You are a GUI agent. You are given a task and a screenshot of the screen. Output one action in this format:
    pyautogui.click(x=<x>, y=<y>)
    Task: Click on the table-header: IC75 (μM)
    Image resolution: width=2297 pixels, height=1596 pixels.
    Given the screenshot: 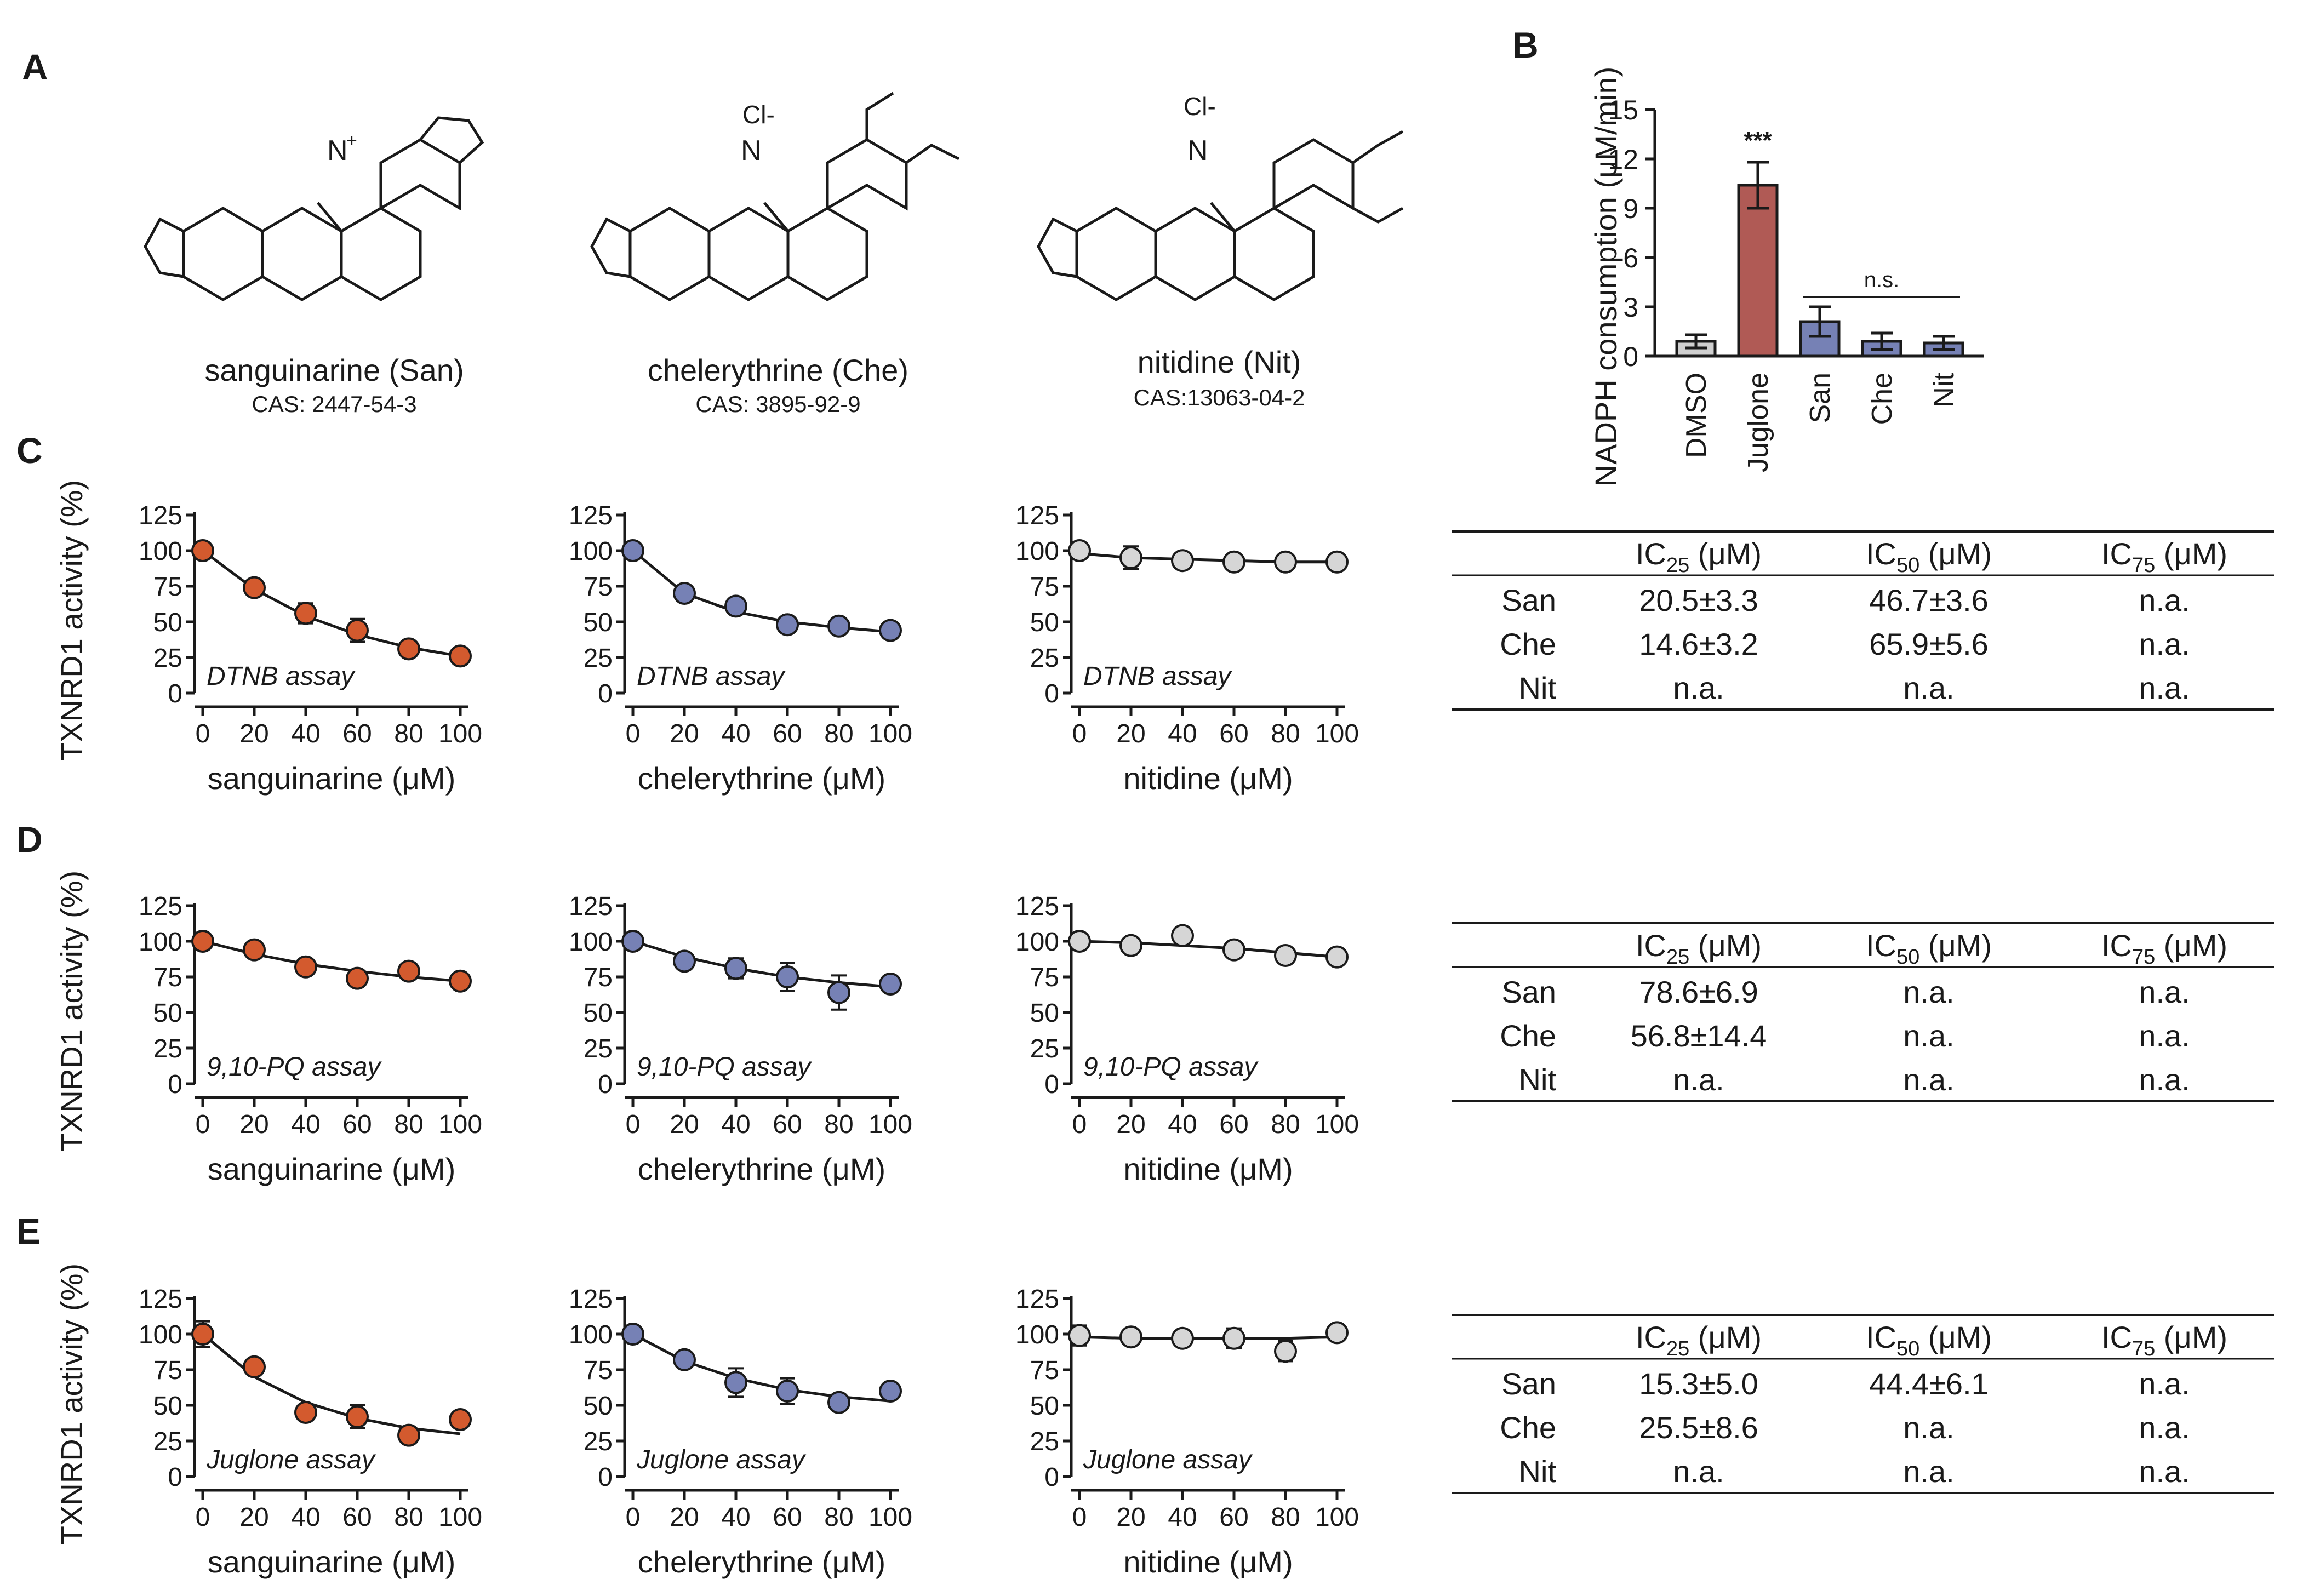 What is the action you would take?
    pyautogui.click(x=2164, y=949)
    